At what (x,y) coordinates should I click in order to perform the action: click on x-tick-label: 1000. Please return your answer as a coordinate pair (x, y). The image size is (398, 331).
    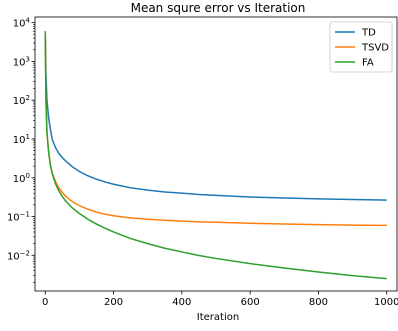
    Looking at the image, I should click on (386, 302).